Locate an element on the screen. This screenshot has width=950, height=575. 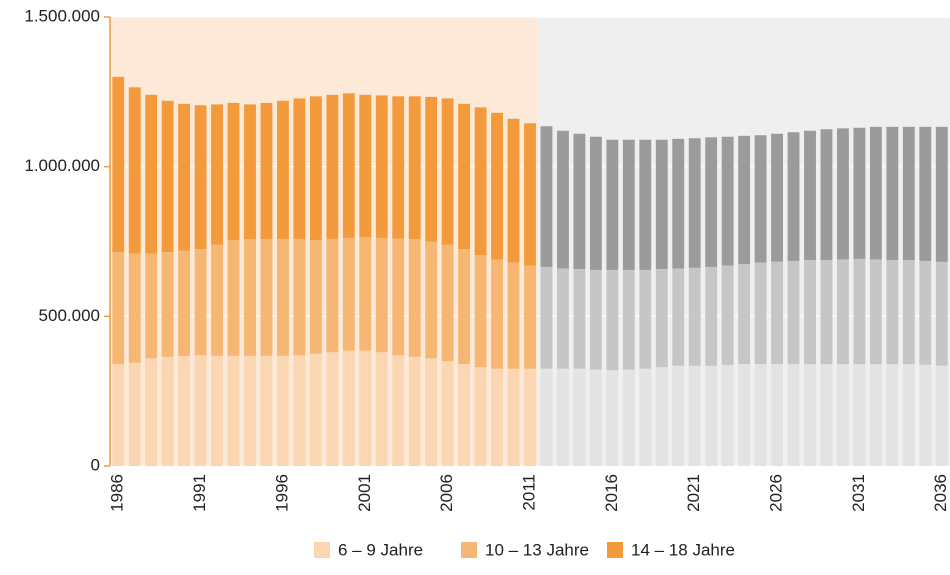
x-tick-label: 2006 is located at coordinates (446, 493).